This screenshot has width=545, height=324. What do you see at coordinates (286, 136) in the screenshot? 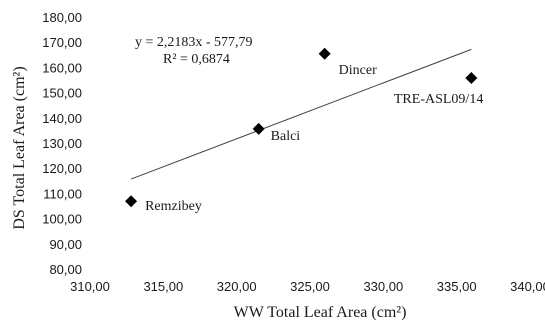
I see `data-point-label: Balci` at bounding box center [286, 136].